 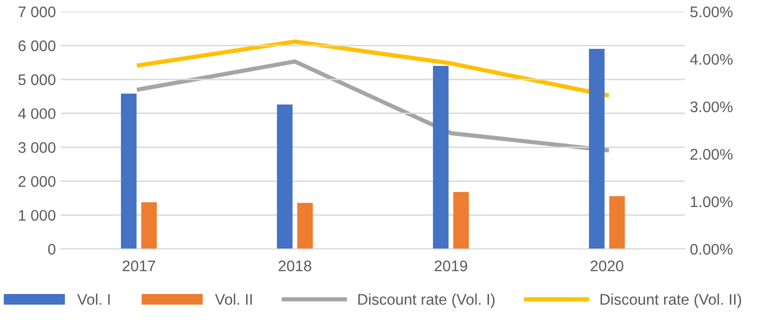 I want to click on y-tick-label: 4 000, so click(x=37, y=114).